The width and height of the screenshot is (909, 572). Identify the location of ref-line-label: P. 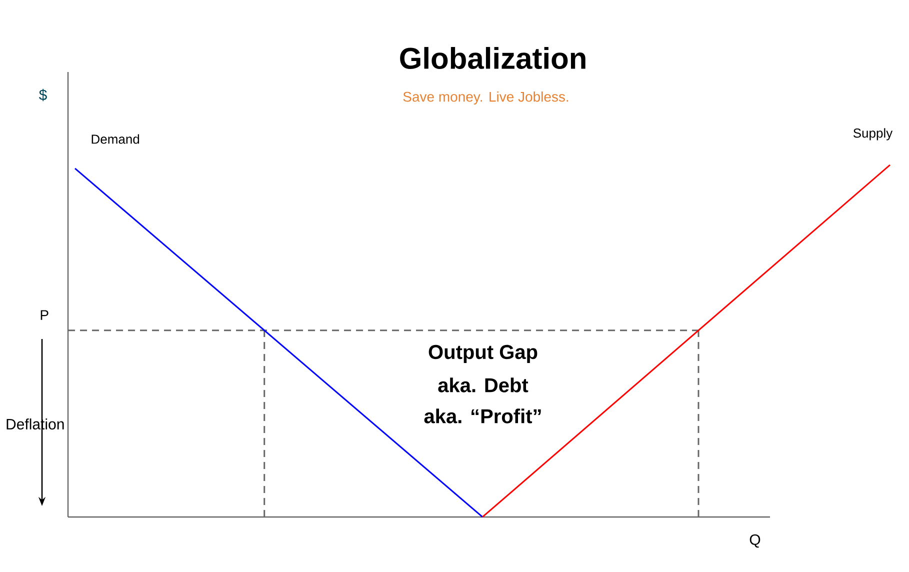
(44, 315).